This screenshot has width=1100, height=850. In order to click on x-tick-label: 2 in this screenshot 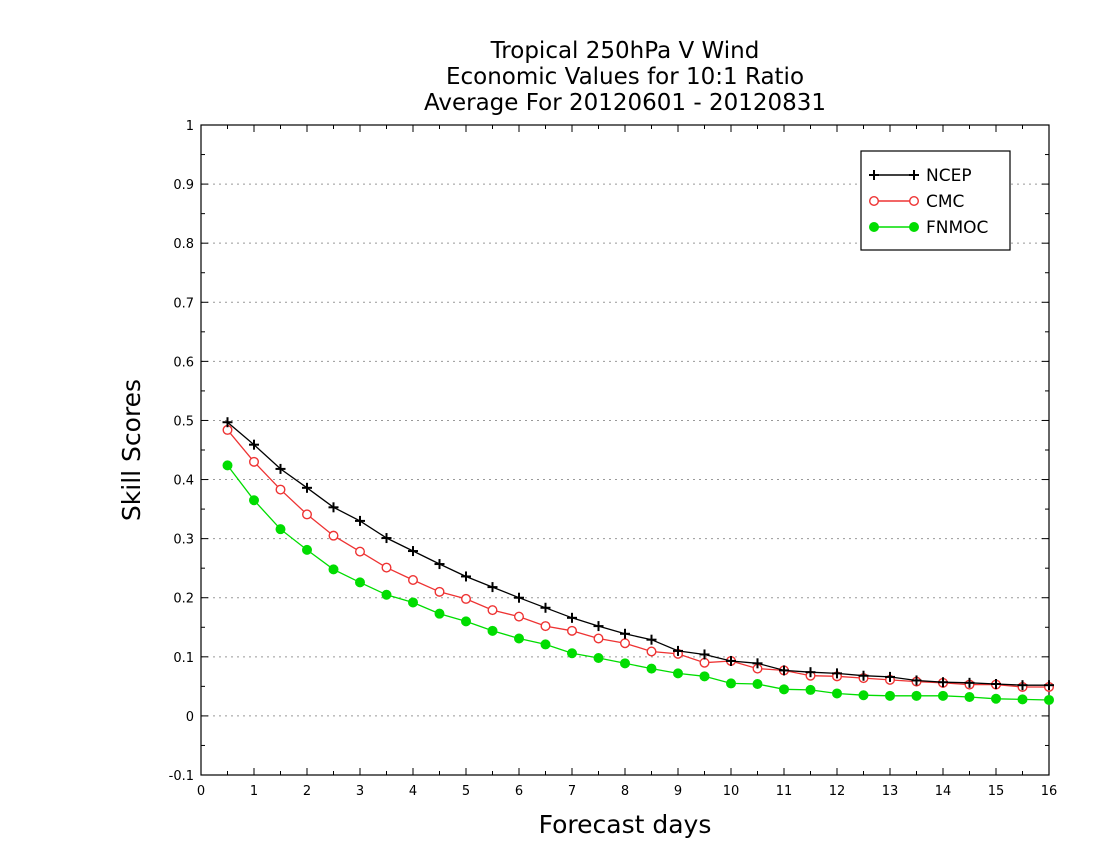, I will do `click(307, 791)`.